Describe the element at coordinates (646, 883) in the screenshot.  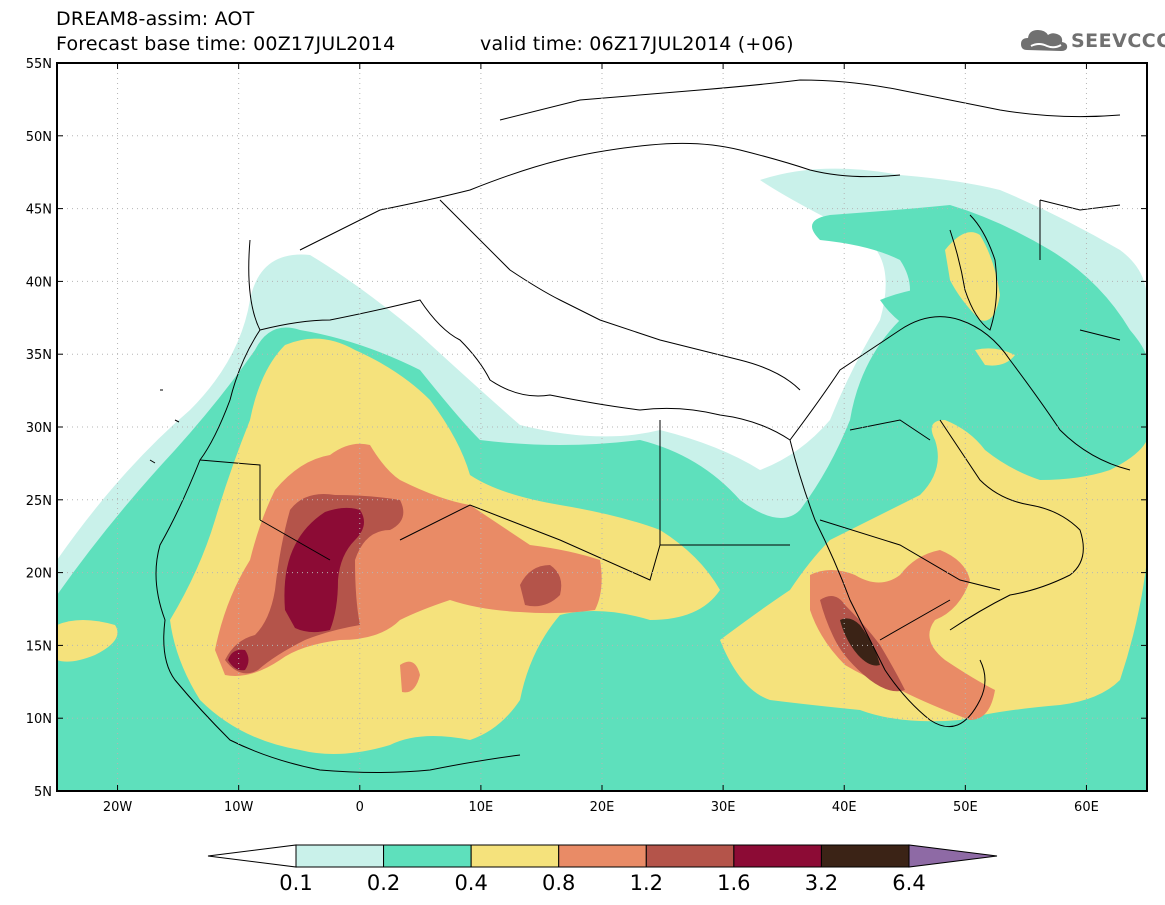
I see `colorbar-label: 1.2` at that location.